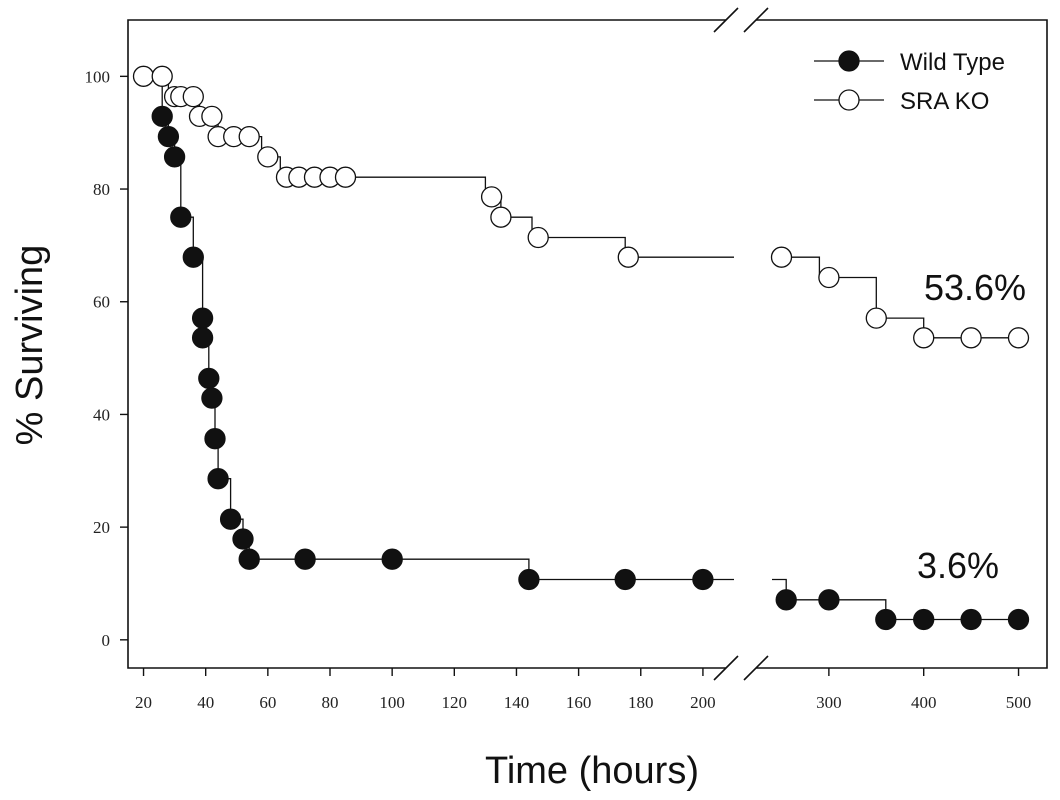 The height and width of the screenshot is (800, 1060). What do you see at coordinates (517, 702) in the screenshot?
I see `x-tick-label: 140` at bounding box center [517, 702].